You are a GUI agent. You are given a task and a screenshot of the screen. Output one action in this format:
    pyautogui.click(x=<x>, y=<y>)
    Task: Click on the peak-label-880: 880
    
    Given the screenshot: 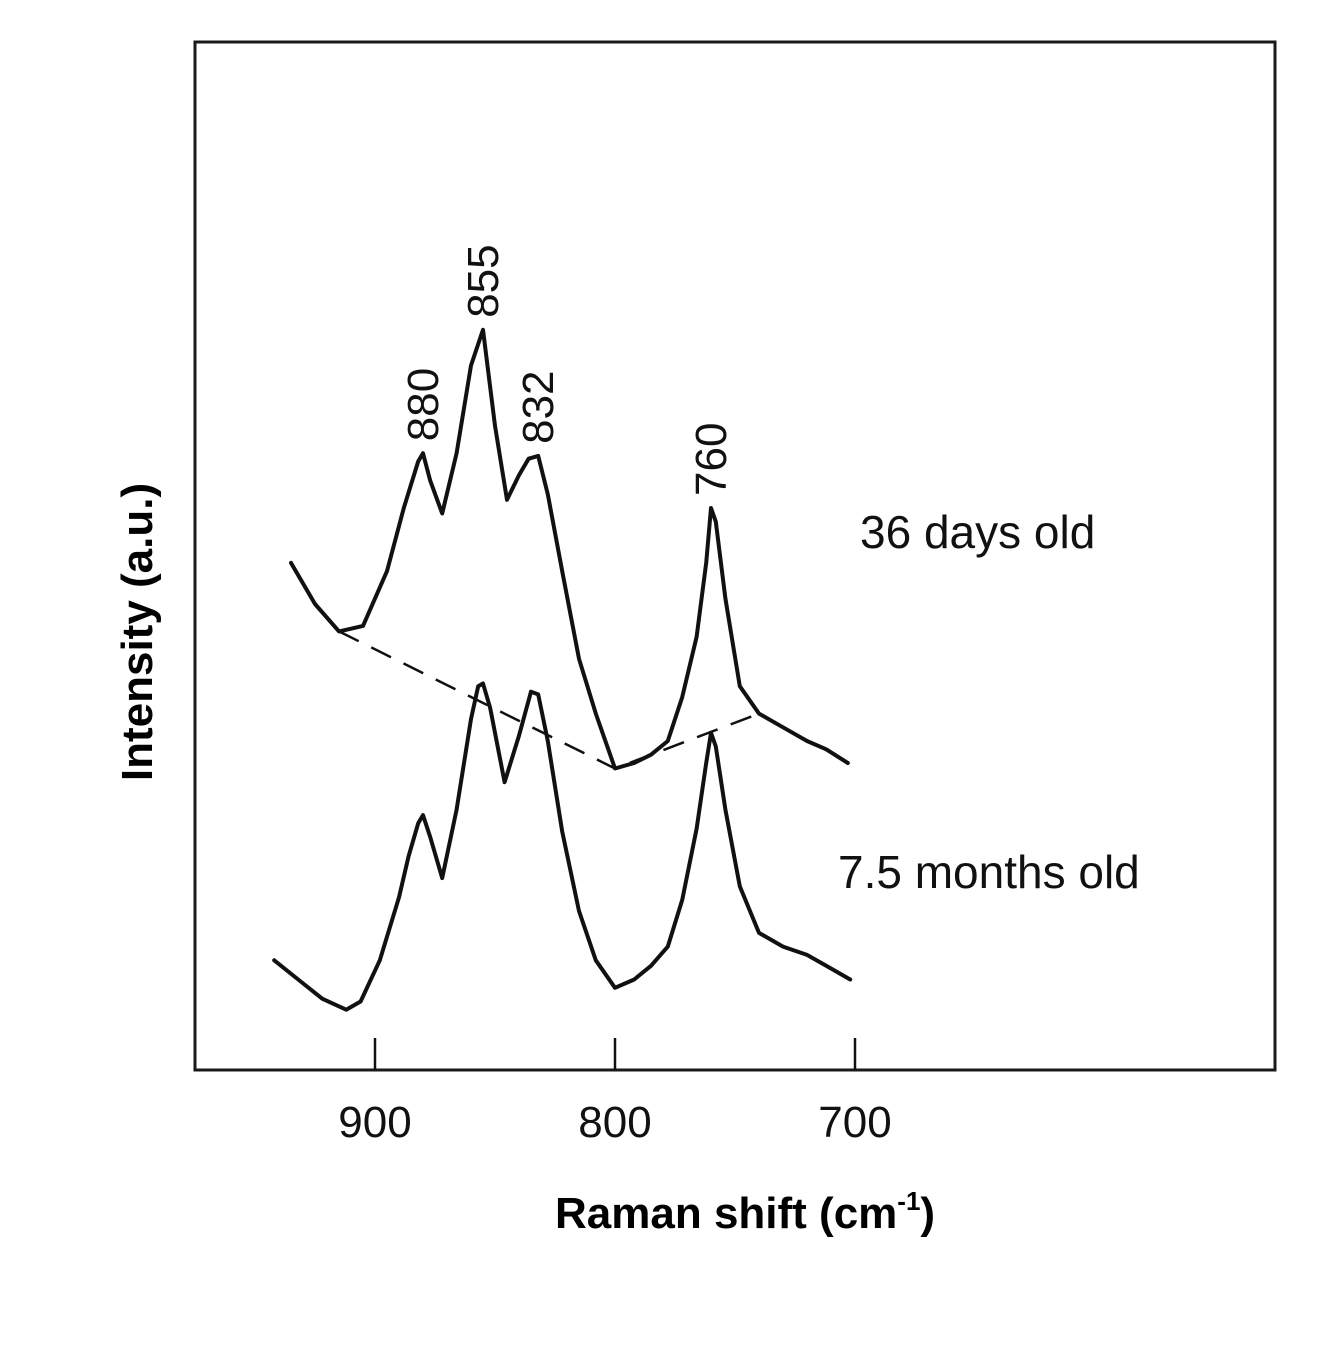 What is the action you would take?
    pyautogui.click(x=423, y=404)
    